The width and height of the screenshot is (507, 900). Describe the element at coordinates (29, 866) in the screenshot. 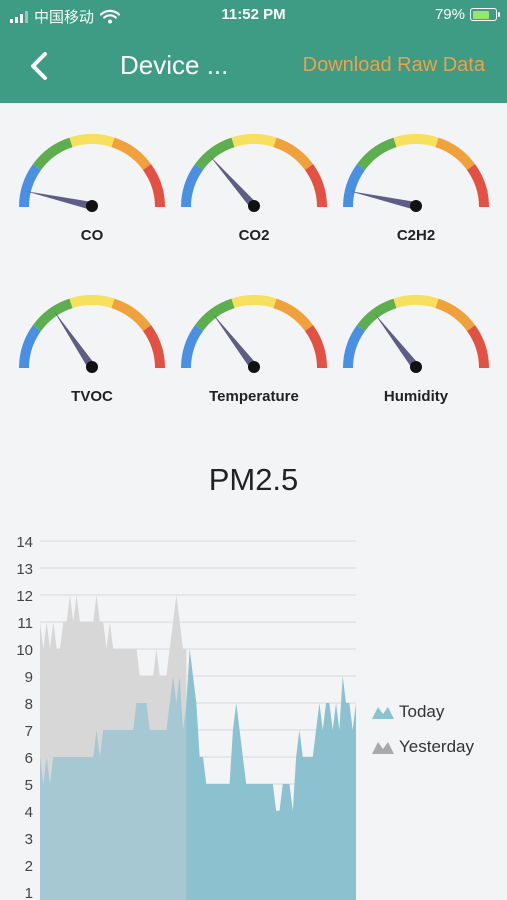

I see `y-tick-label: 2` at that location.